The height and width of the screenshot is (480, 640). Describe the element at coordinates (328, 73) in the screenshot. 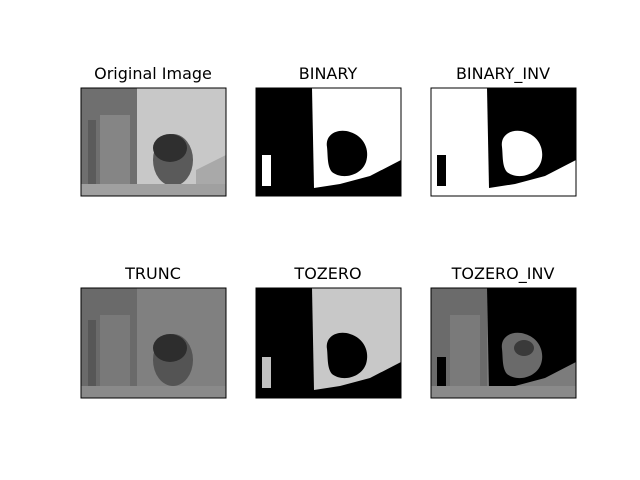

I see `panel-title: BINARY` at that location.